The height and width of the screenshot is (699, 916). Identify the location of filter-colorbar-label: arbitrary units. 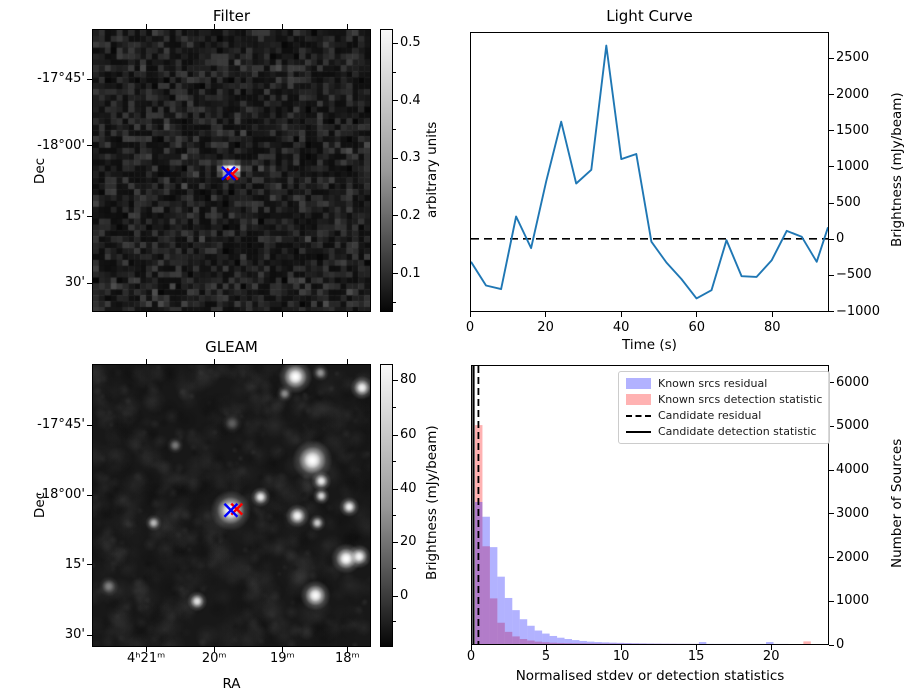
(432, 169).